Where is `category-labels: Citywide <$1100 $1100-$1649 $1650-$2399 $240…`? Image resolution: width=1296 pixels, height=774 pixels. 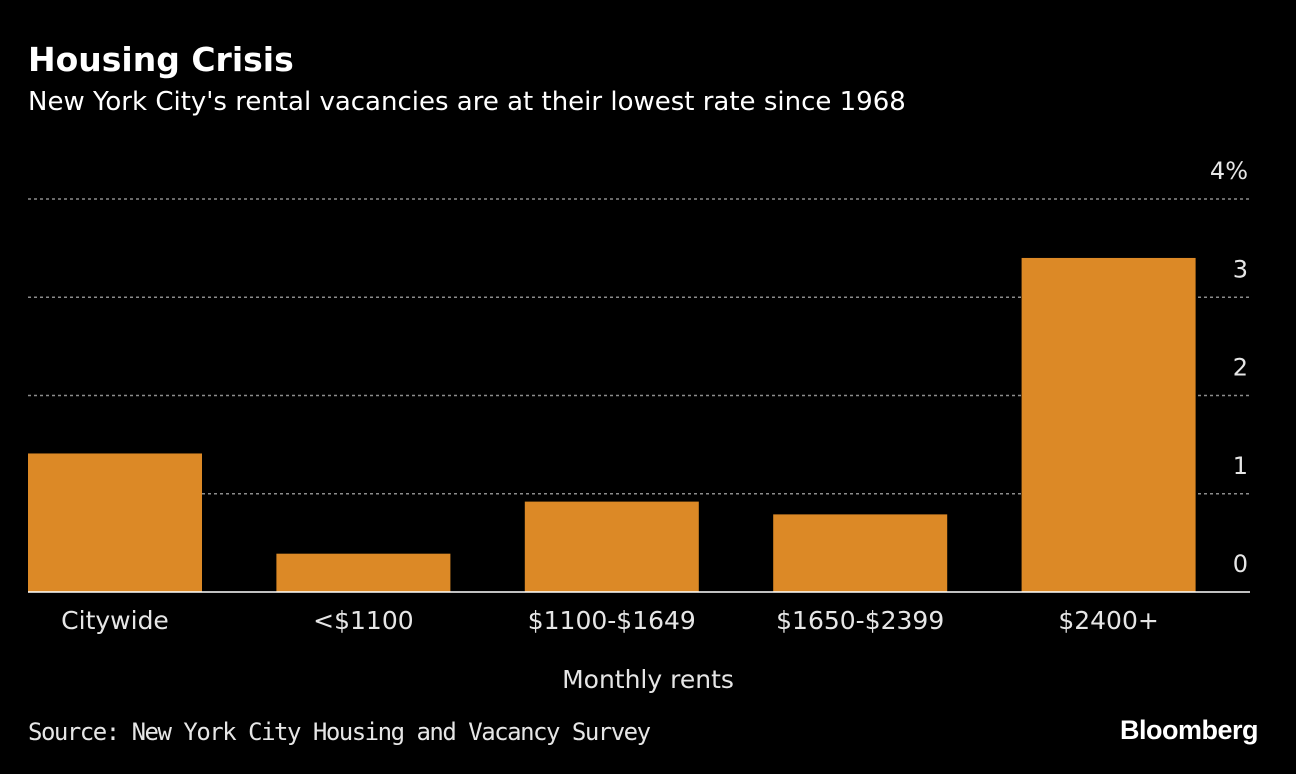
category-labels: Citywide <$1100 $1100-$1649 $1650-$2399 $240… is located at coordinates (610, 620).